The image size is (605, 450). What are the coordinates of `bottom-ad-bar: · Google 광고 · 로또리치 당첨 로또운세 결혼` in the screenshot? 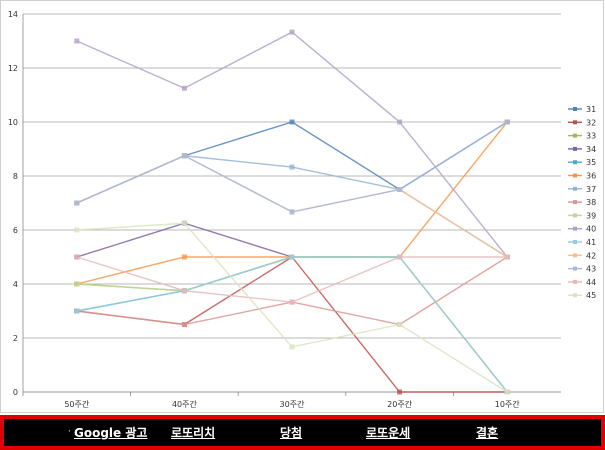 It's located at (302, 432).